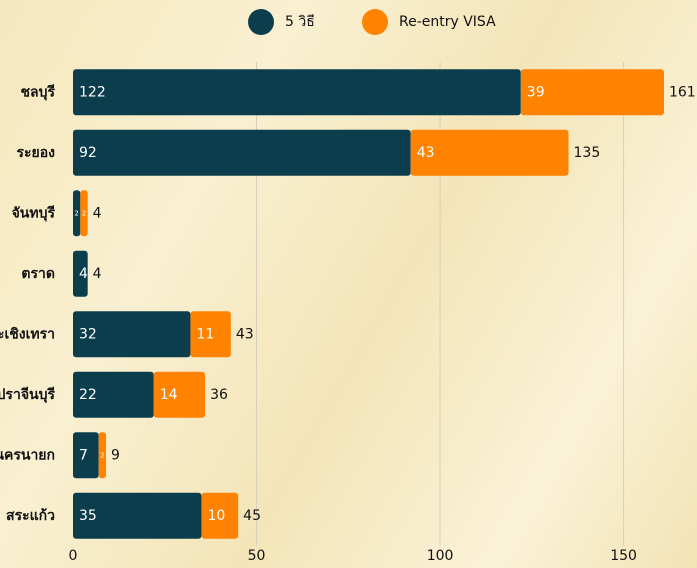  Describe the element at coordinates (252, 516) in the screenshot. I see `total-label: 45` at that location.